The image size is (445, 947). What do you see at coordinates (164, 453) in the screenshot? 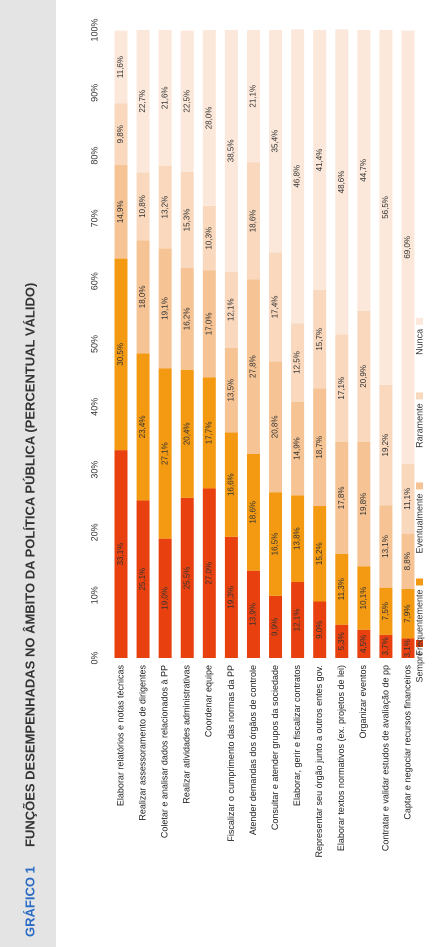
I see `value-label: 27,1%` at bounding box center [164, 453].